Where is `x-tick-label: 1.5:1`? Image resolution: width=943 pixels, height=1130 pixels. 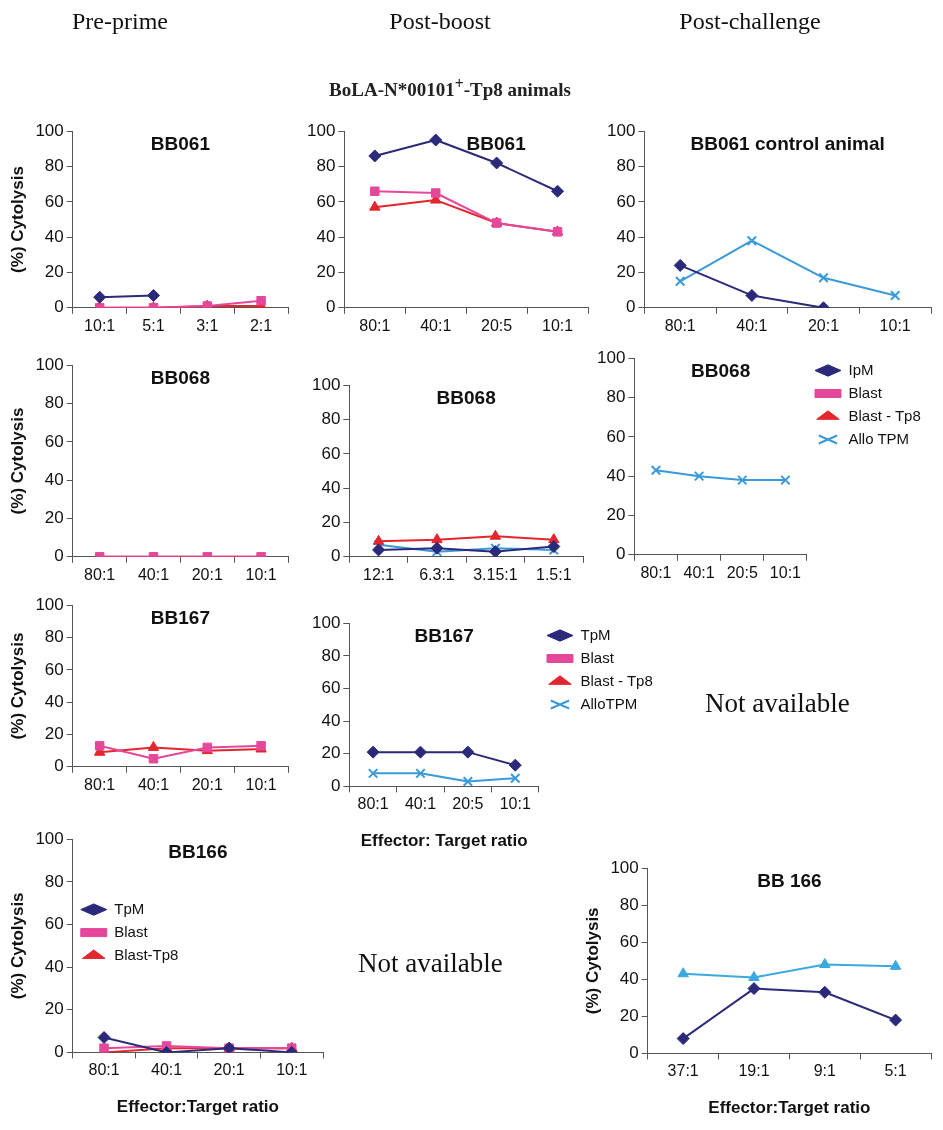
x-tick-label: 1.5:1 is located at coordinates (554, 574).